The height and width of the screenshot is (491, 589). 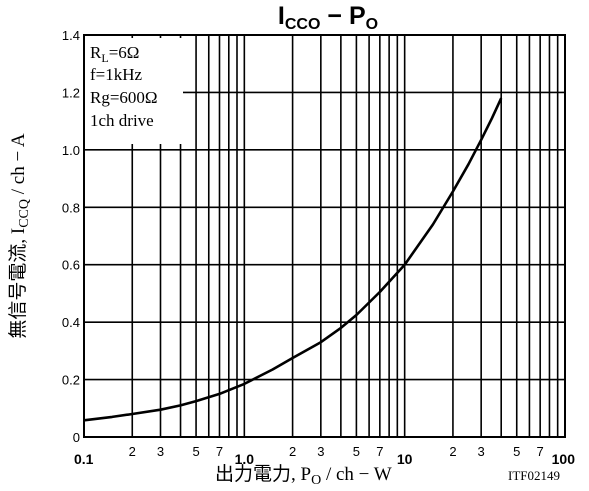 I want to click on x-major-tick-label: 1.0, so click(x=245, y=459).